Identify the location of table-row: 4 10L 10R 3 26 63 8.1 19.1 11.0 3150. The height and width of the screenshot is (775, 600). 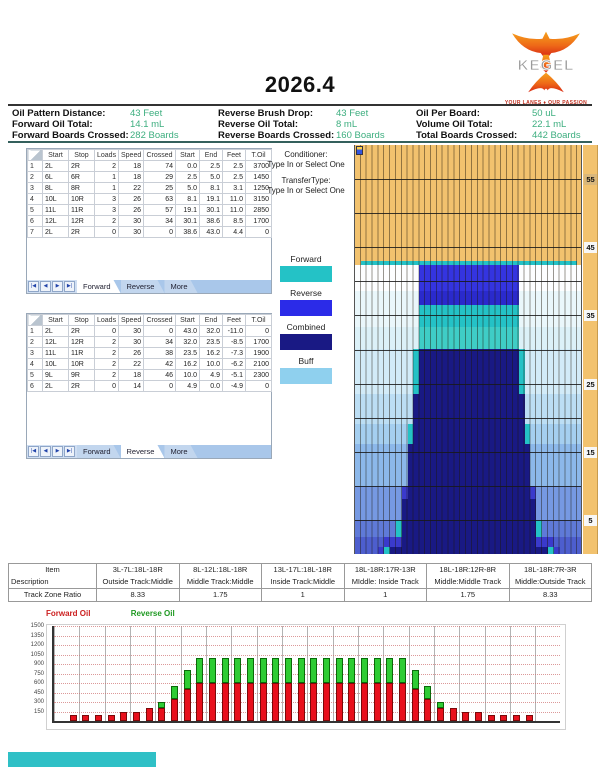
(149, 199).